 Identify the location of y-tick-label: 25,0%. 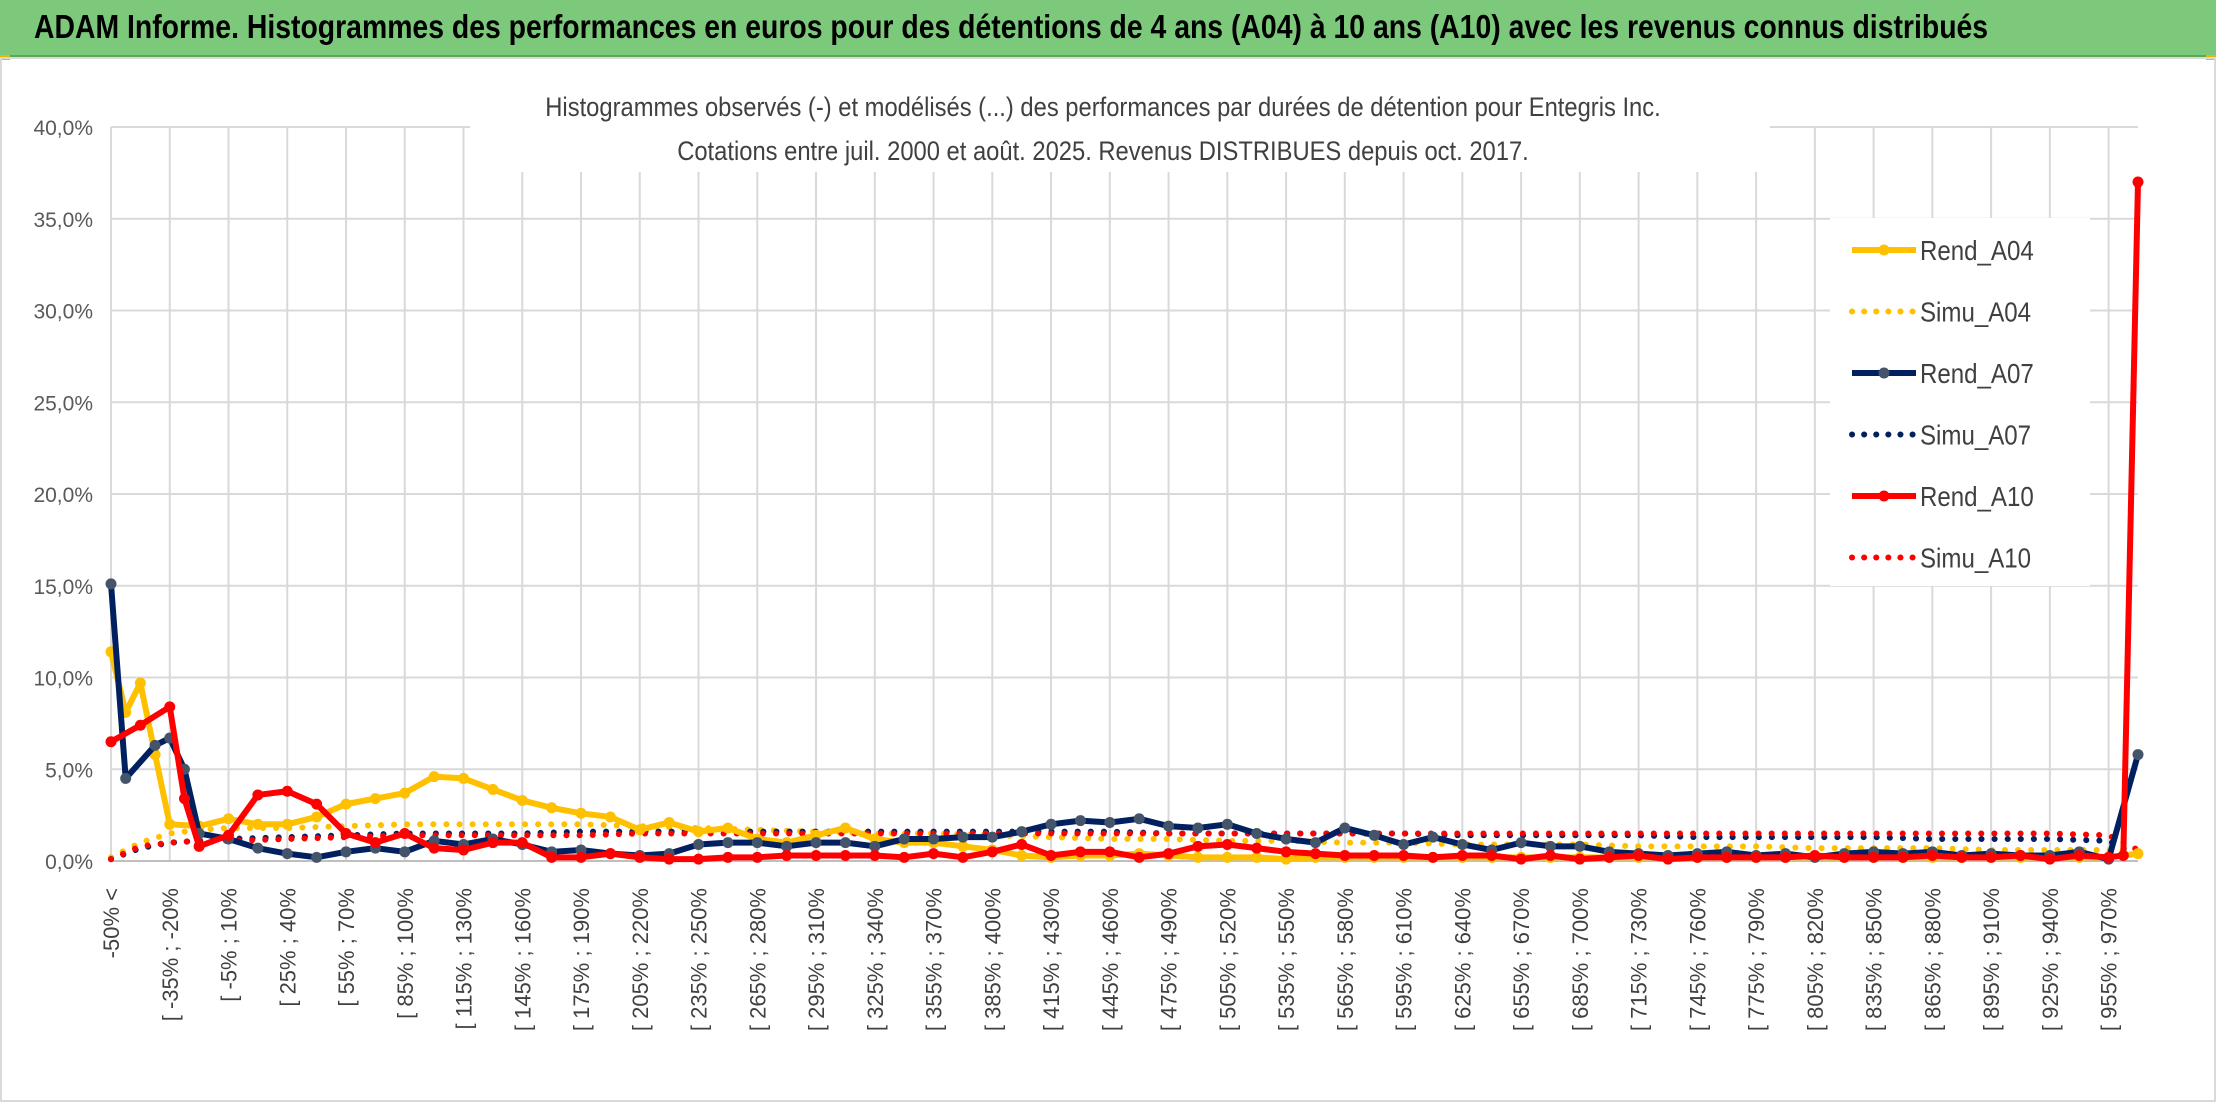
(63, 403).